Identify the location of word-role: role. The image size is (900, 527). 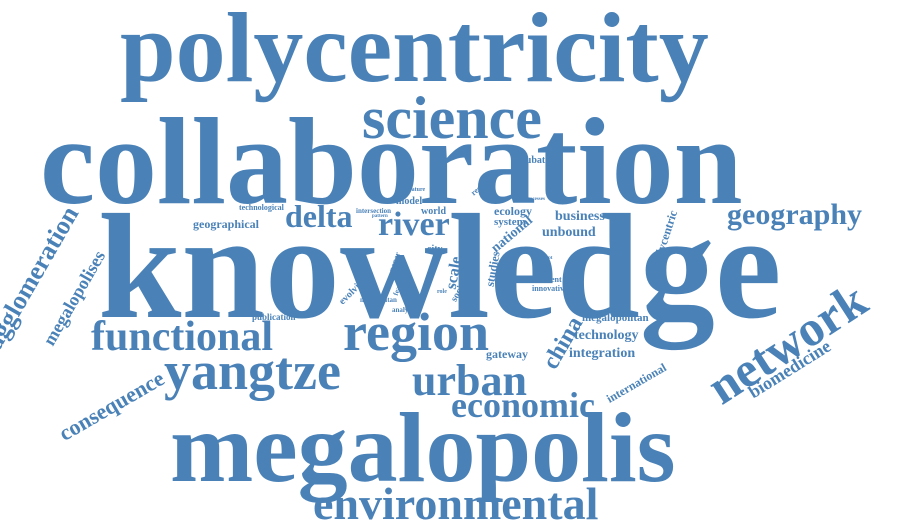
(442, 292).